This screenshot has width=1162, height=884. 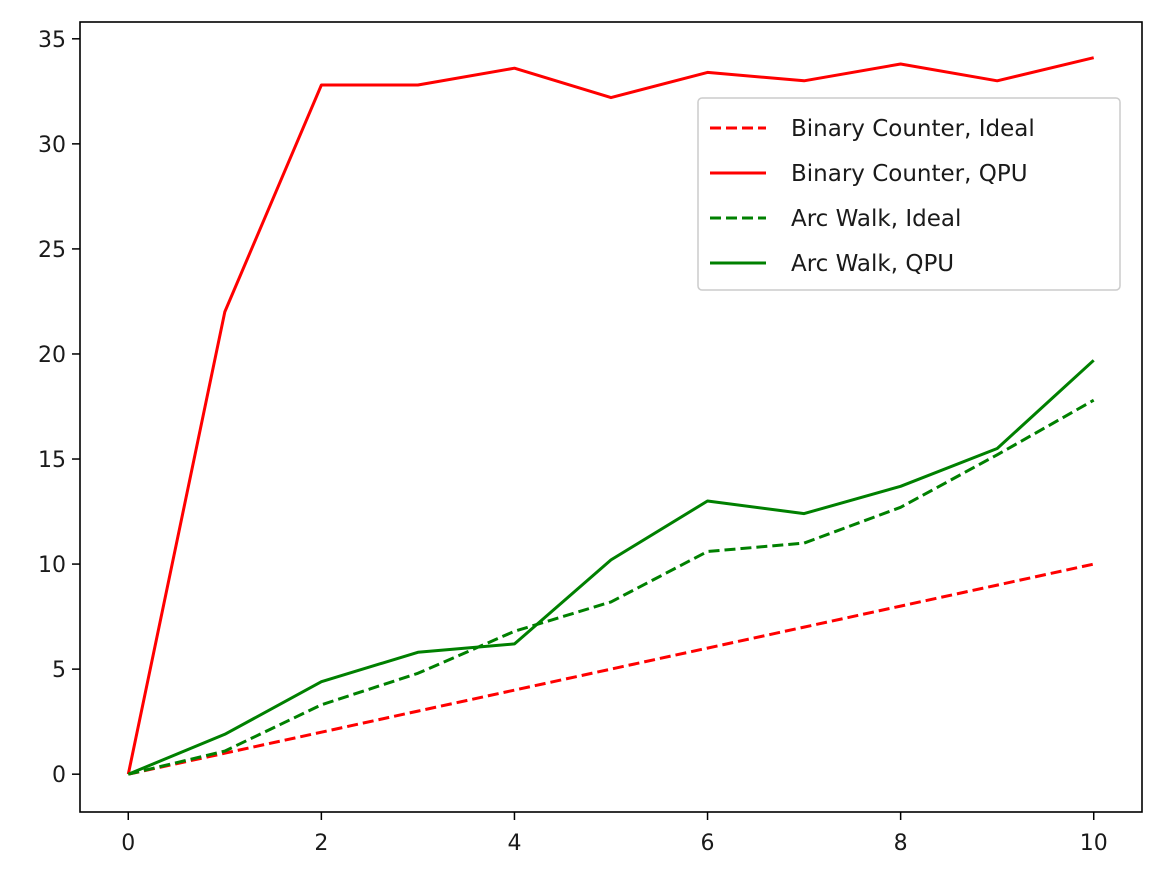 What do you see at coordinates (59, 408) in the screenshot?
I see `y-axis: 0 5 10 15 20 25 30 35` at bounding box center [59, 408].